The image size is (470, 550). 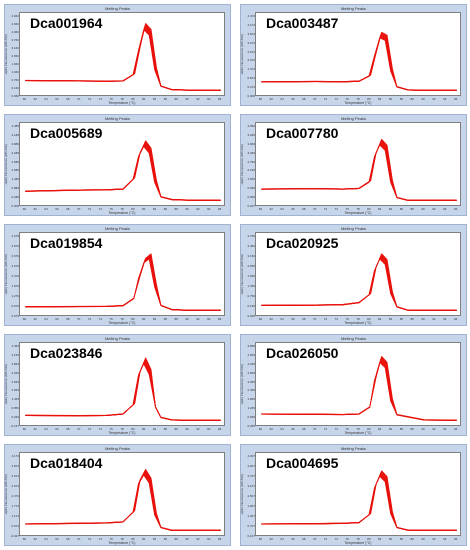 I want to click on y-tick-label: 2.653, so click(x=15, y=381).